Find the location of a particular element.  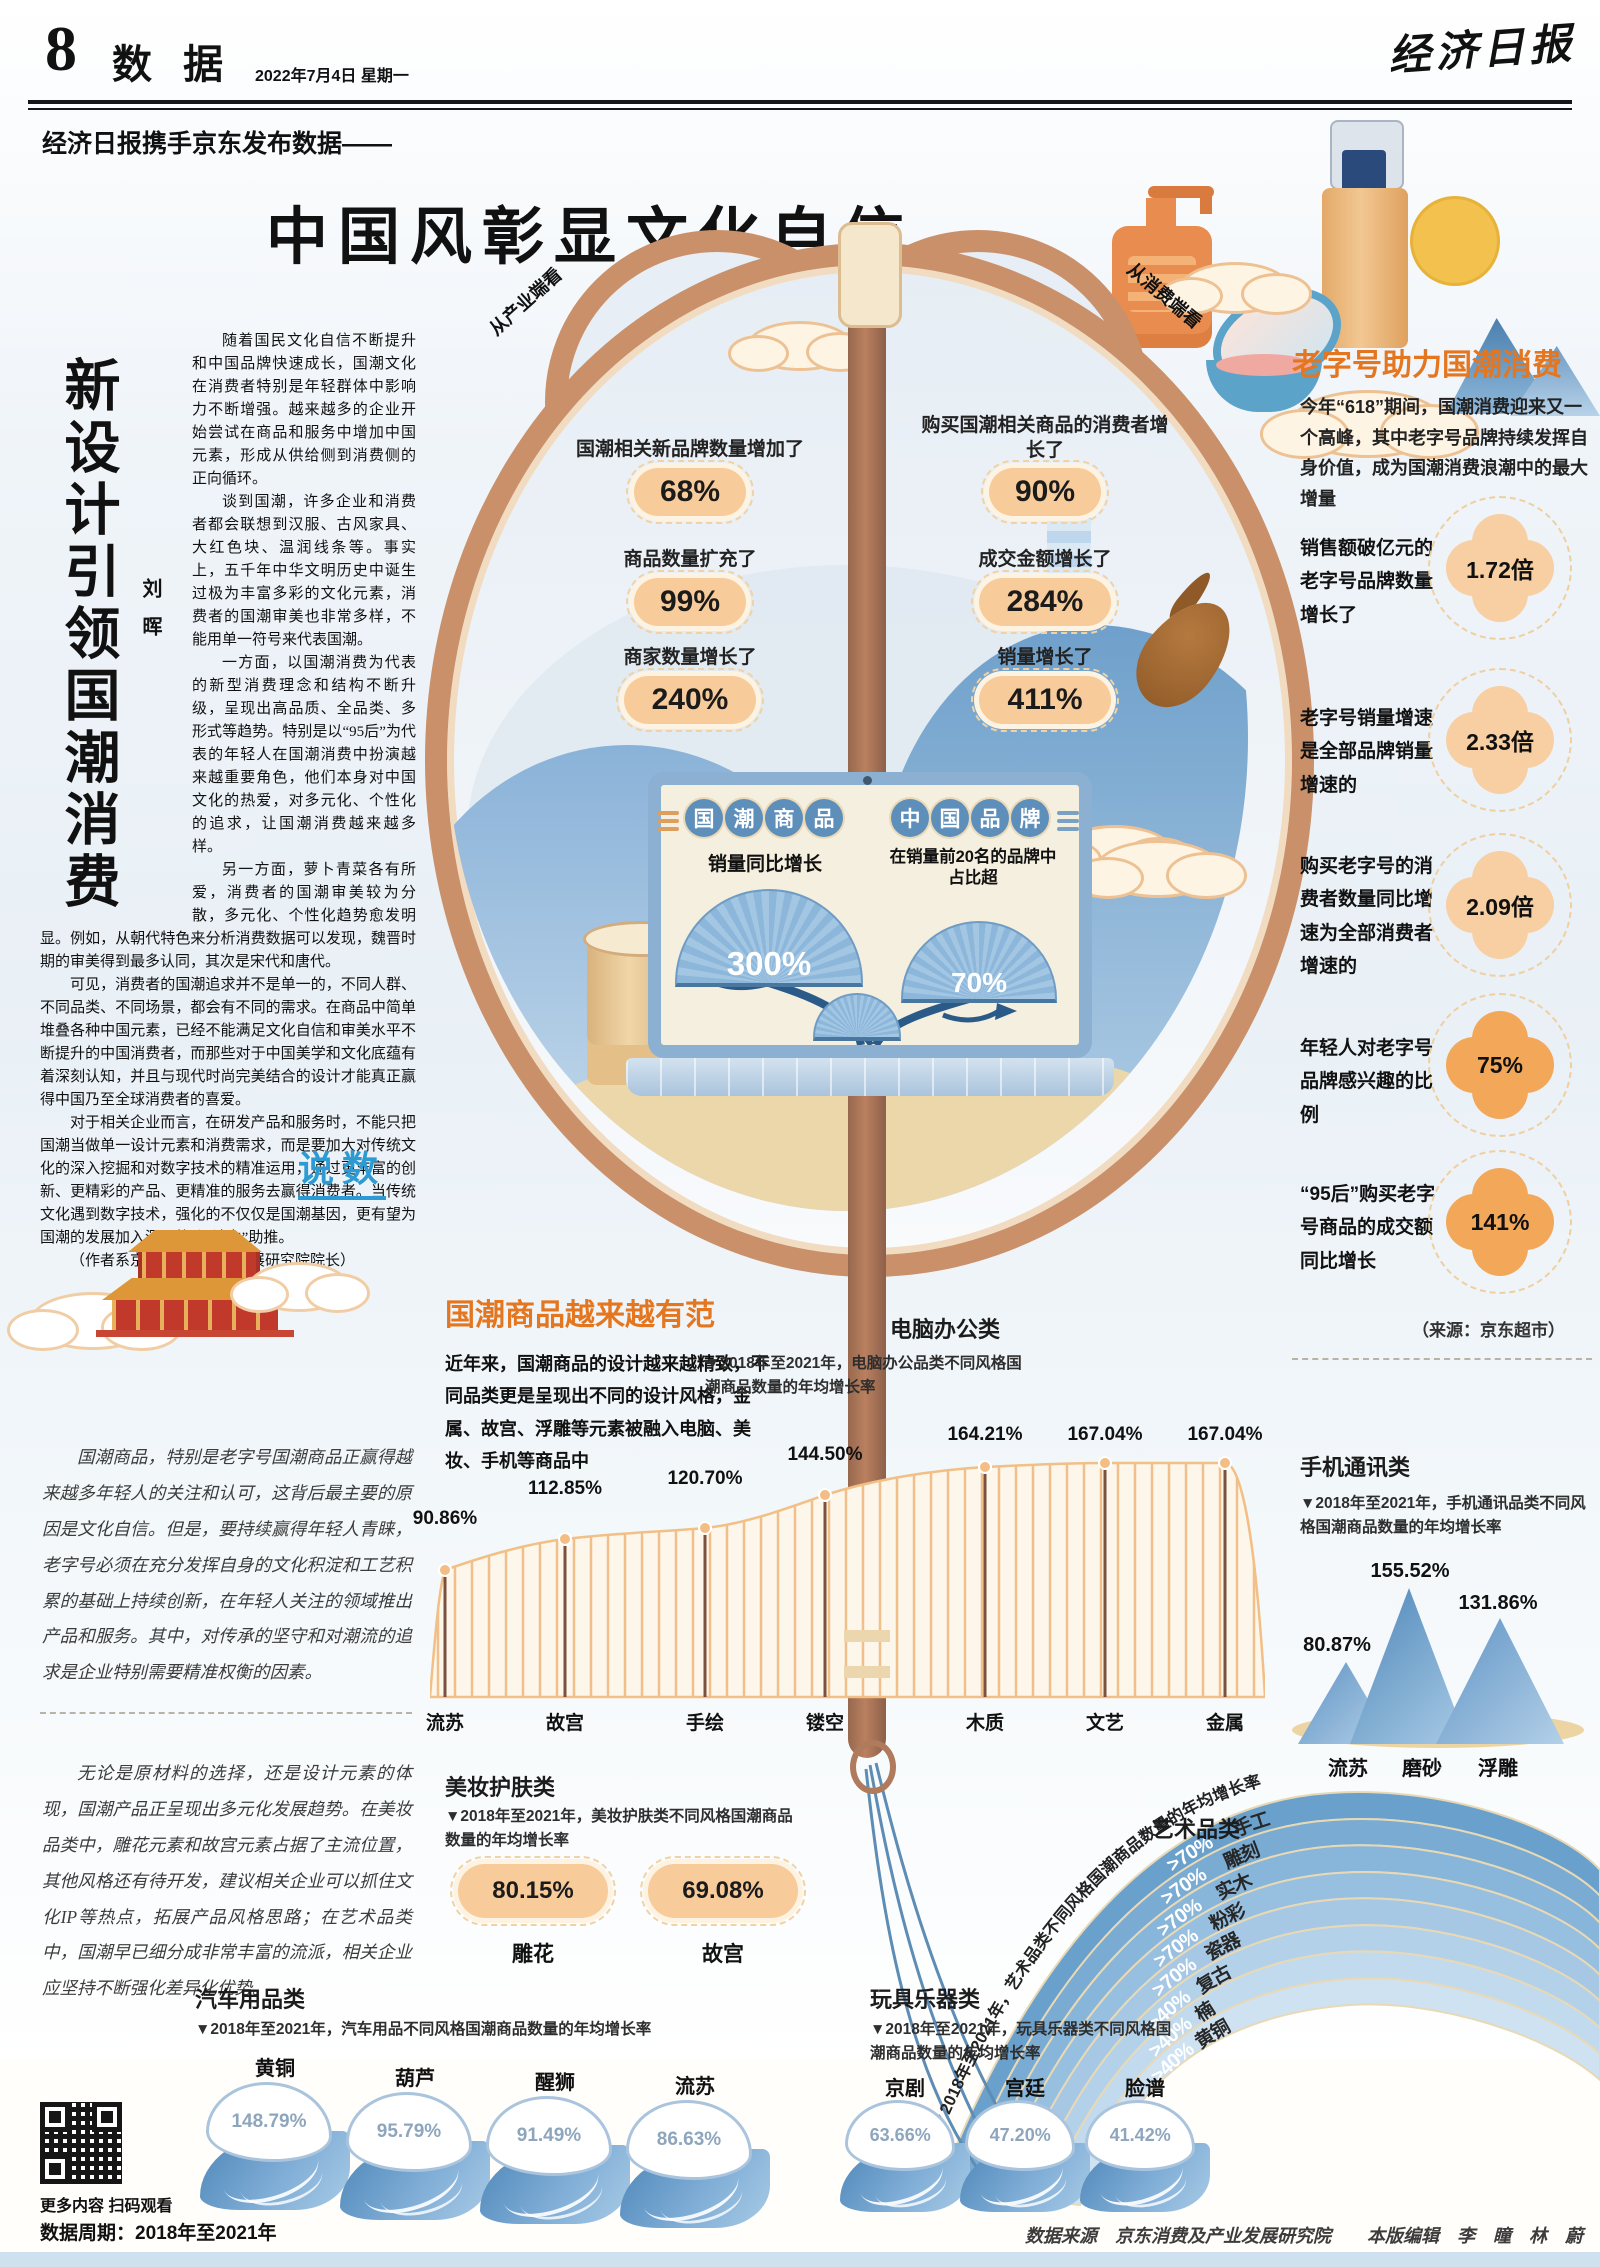

stat-value: 1.72倍 is located at coordinates (1500, 570).